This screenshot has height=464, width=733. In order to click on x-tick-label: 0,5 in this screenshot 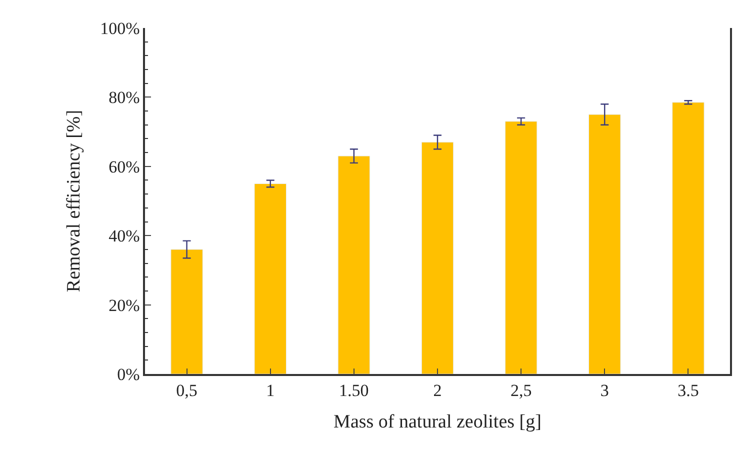, I will do `click(187, 390)`.